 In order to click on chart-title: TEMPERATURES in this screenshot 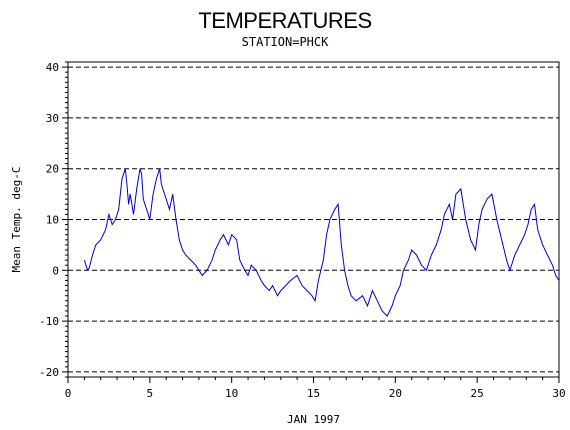, I will do `click(284, 20)`.